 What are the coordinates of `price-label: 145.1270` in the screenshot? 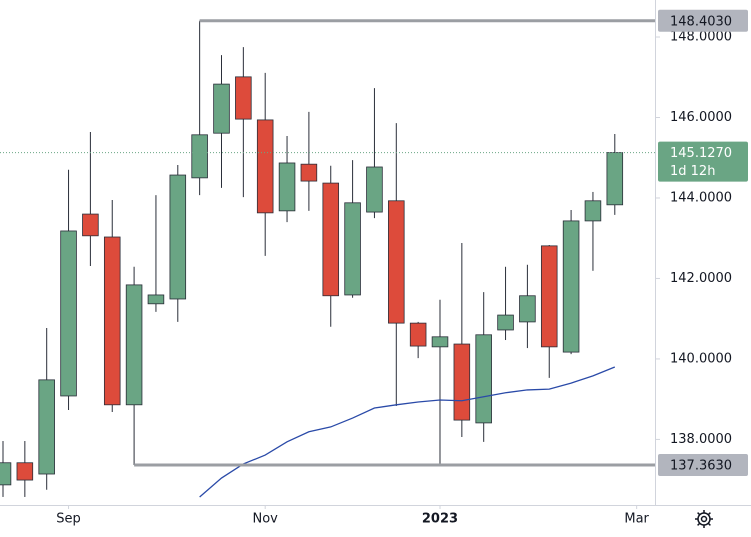 It's located at (701, 153).